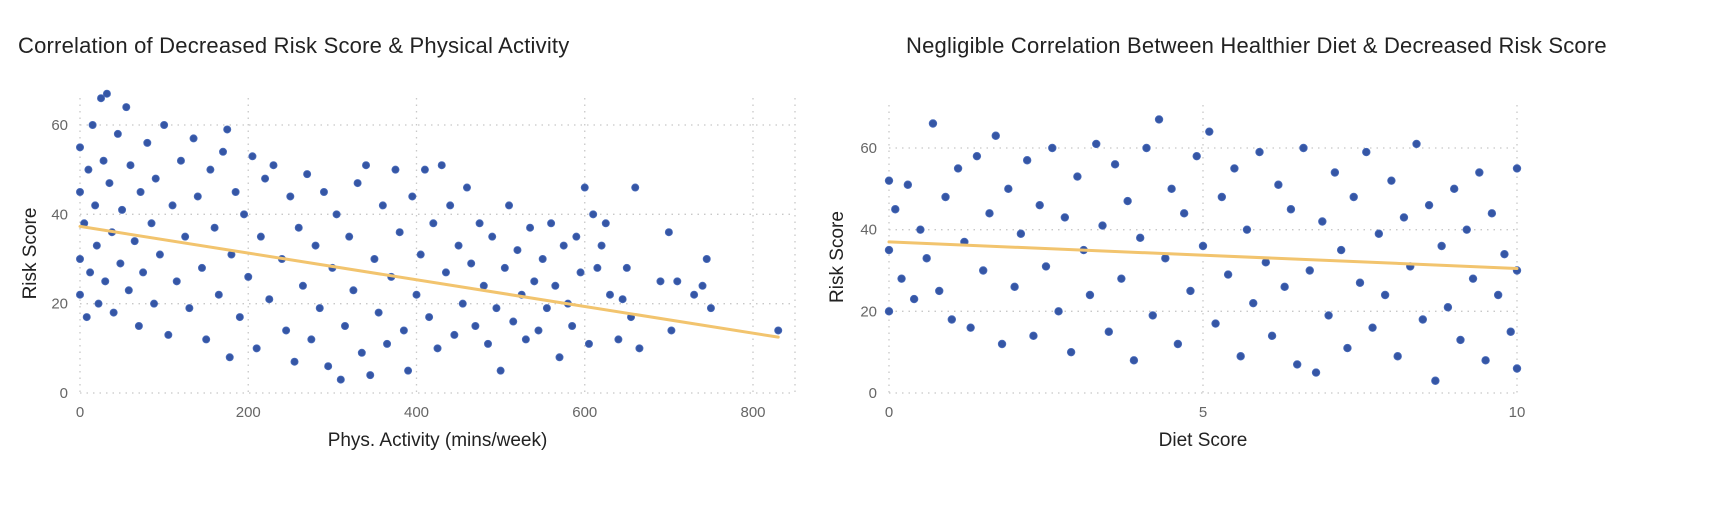  I want to click on x-axis-title: Phys. Activity (mins/week), so click(438, 440).